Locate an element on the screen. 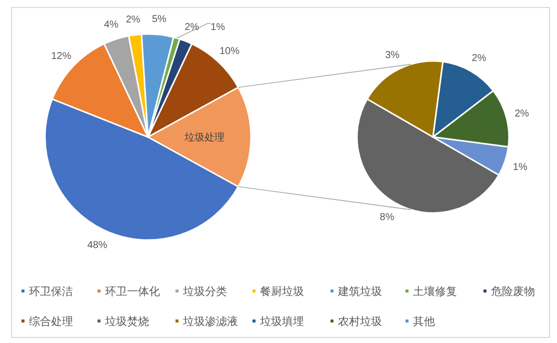 This screenshot has height=343, width=557. legend-item: 农村垃圾 is located at coordinates (356, 322).